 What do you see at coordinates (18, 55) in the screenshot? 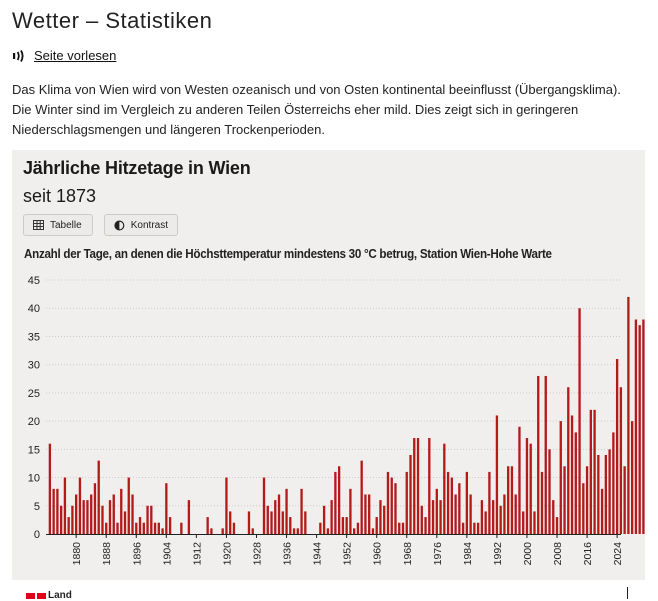
I see `speaker-waves-icon` at bounding box center [18, 55].